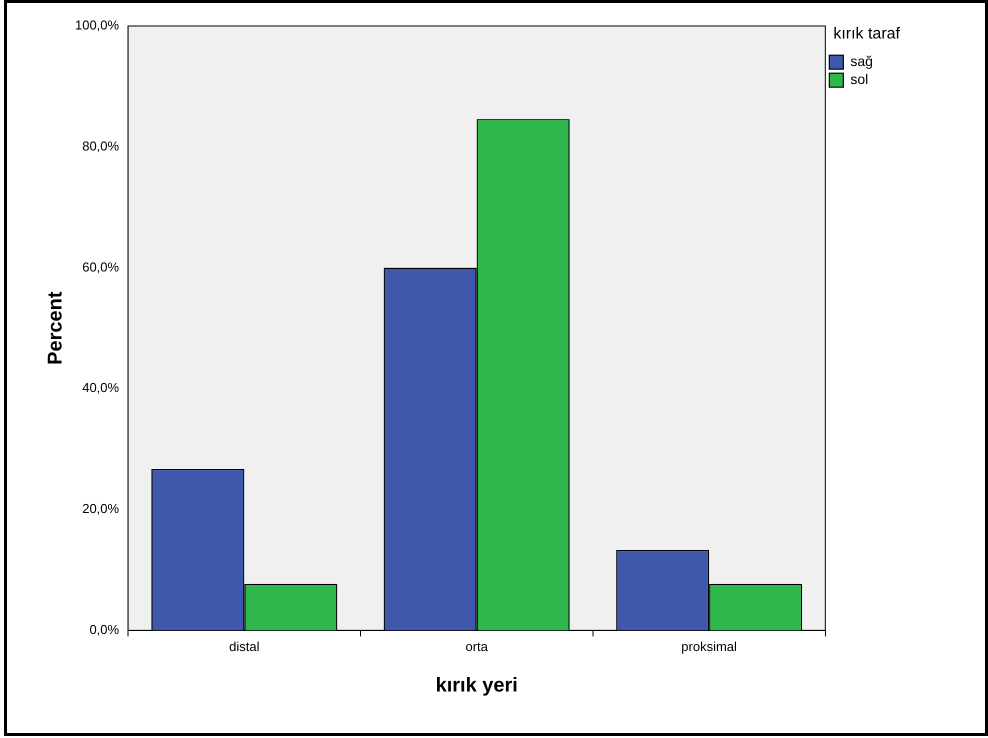 Image resolution: width=988 pixels, height=738 pixels. What do you see at coordinates (55, 328) in the screenshot?
I see `y-axis-title: Percent` at bounding box center [55, 328].